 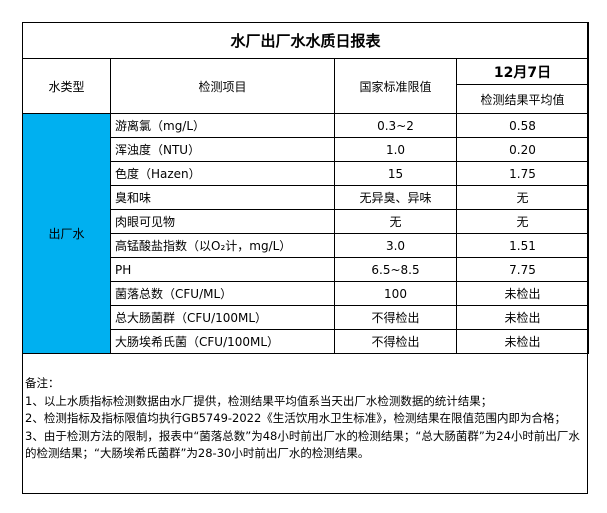 What do you see at coordinates (222, 86) in the screenshot?
I see `header-item: 检测项目` at bounding box center [222, 86].